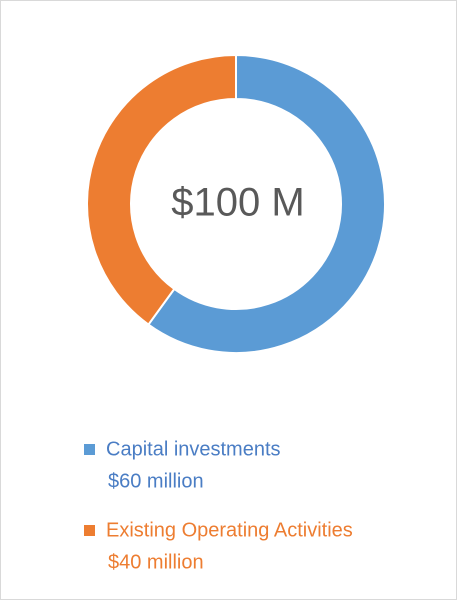 The height and width of the screenshot is (600, 457). What do you see at coordinates (156, 481) in the screenshot?
I see `legend-value: $60 million` at bounding box center [156, 481].